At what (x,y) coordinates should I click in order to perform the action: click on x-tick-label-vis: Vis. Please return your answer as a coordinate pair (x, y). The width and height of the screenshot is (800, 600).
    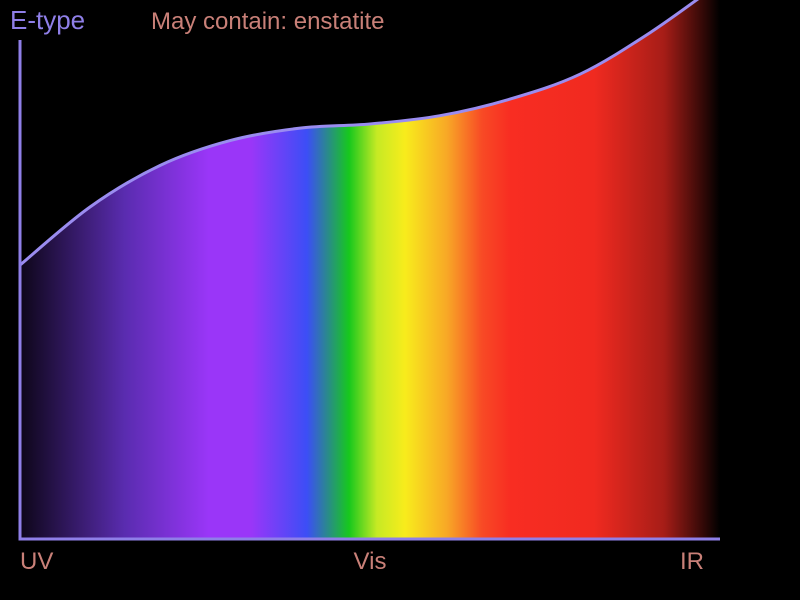
    Looking at the image, I should click on (370, 561).